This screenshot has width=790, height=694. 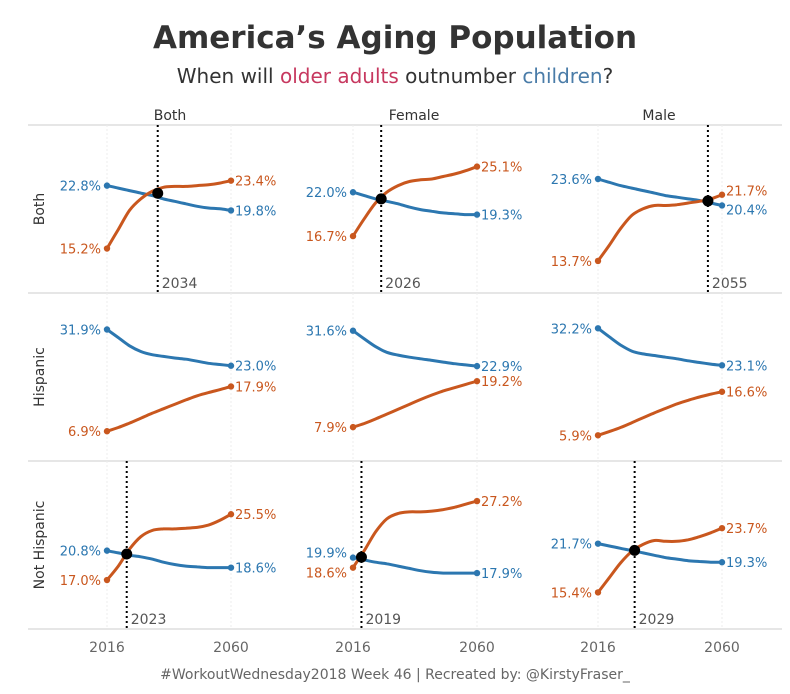 I want to click on children-end-label: 17.9%, so click(x=501, y=574).